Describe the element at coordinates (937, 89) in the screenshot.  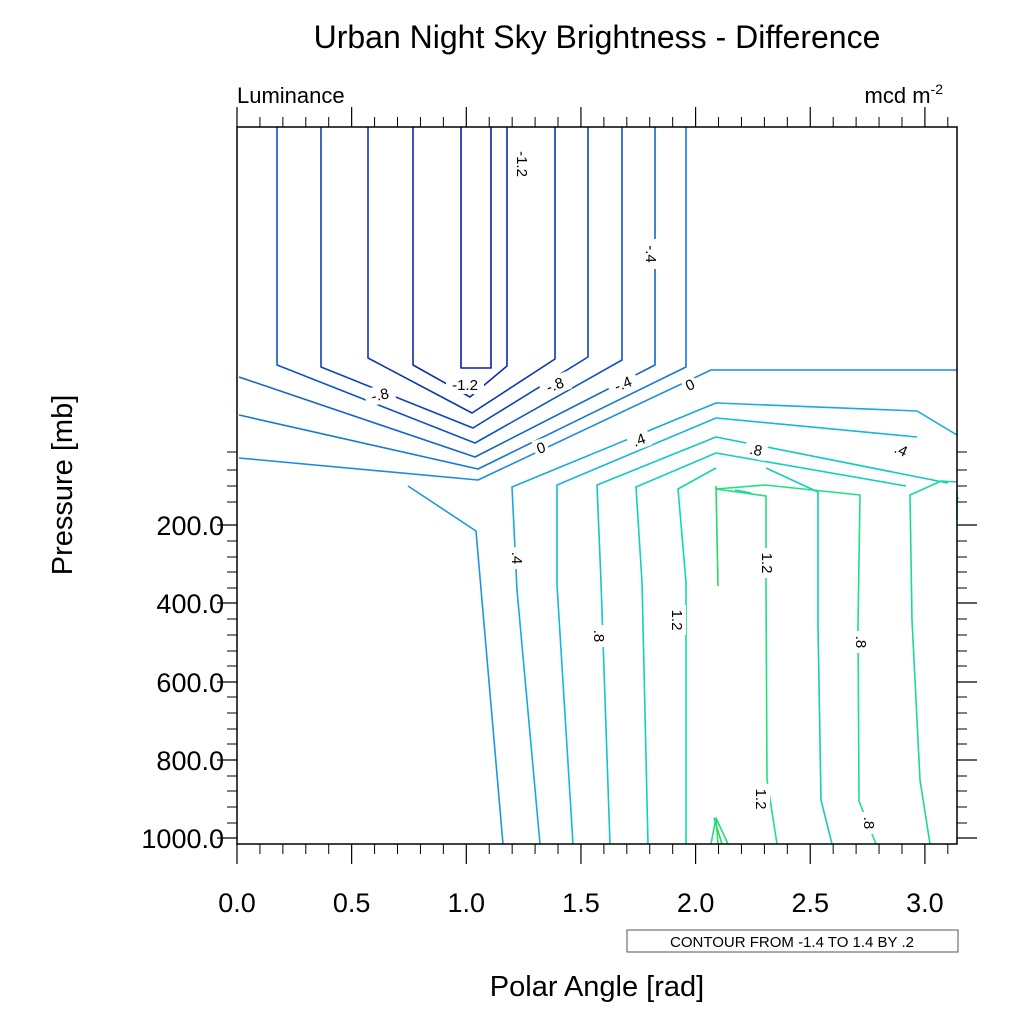
I see `units-exponent: -2` at that location.